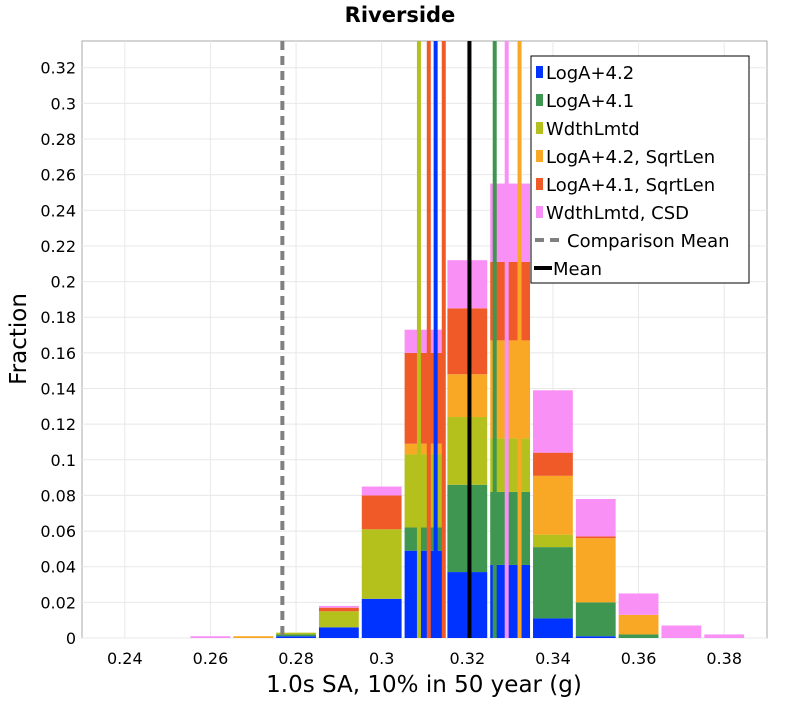 The image size is (800, 704). What do you see at coordinates (593, 129) in the screenshot?
I see `legend-label: WdthLmtd` at bounding box center [593, 129].